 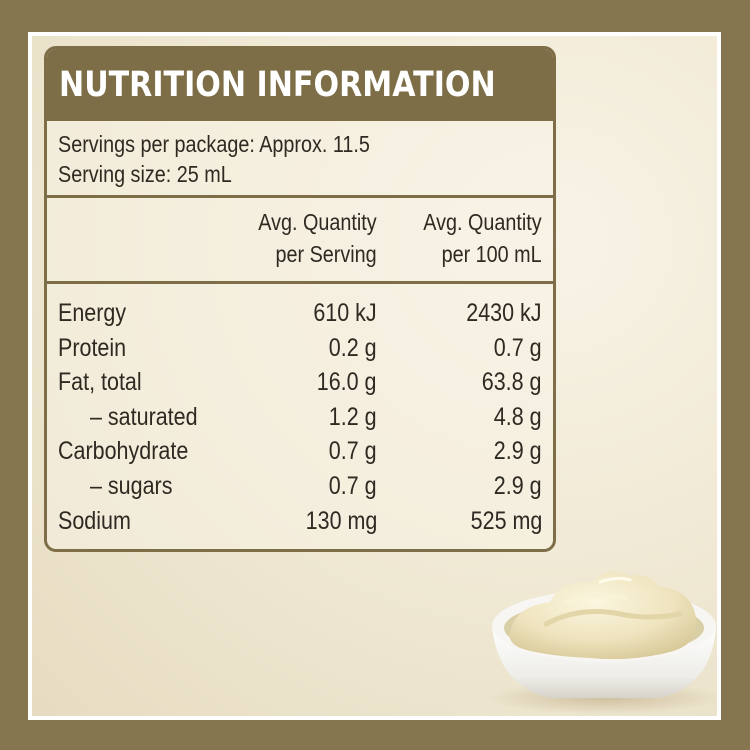 What do you see at coordinates (300, 382) in the screenshot?
I see `table-row: Fat, total 16.0 g 63.8 g` at bounding box center [300, 382].